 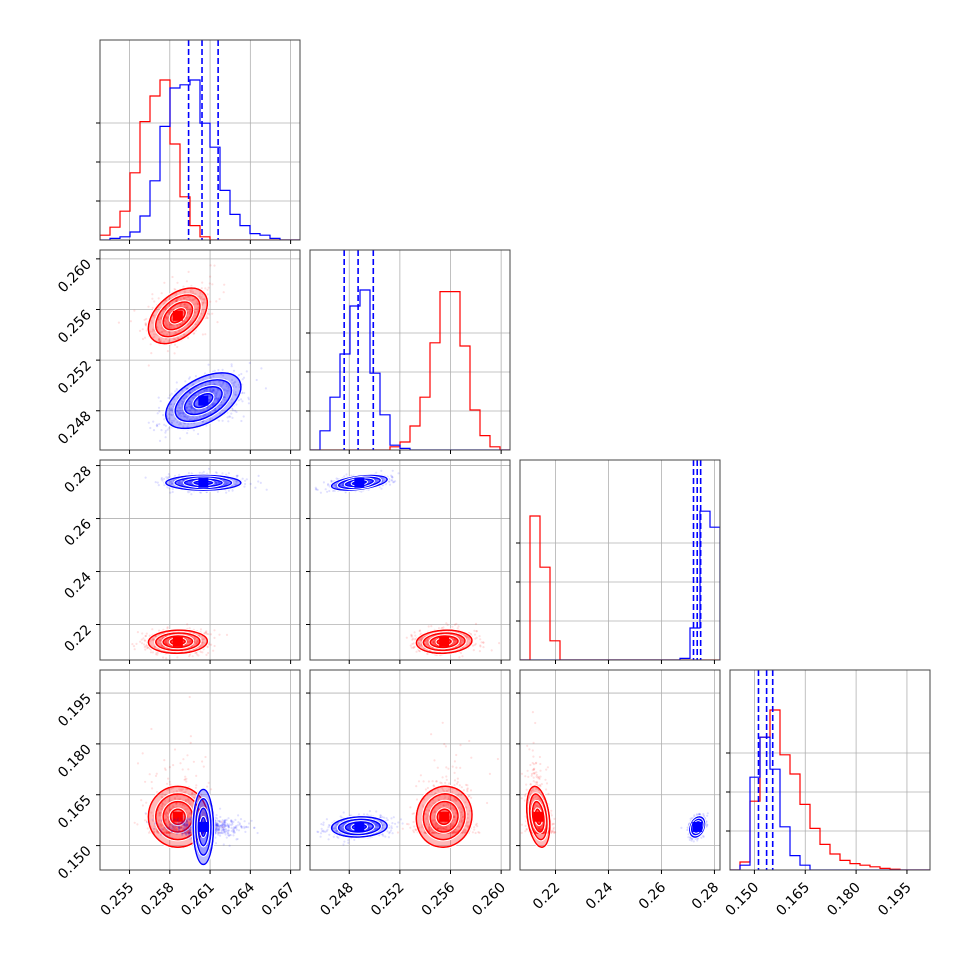 What do you see at coordinates (410, 350) in the screenshot?
I see `grid` at bounding box center [410, 350].